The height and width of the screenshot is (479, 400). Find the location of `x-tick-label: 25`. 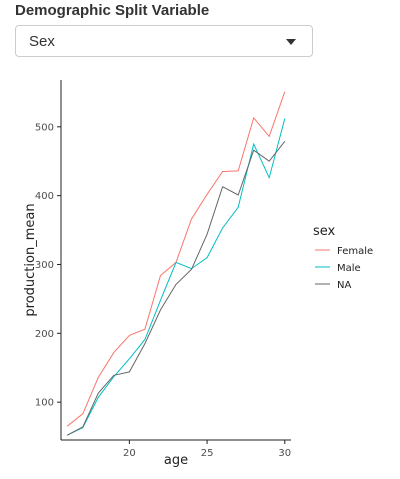

x-tick-label: 25 is located at coordinates (207, 453).